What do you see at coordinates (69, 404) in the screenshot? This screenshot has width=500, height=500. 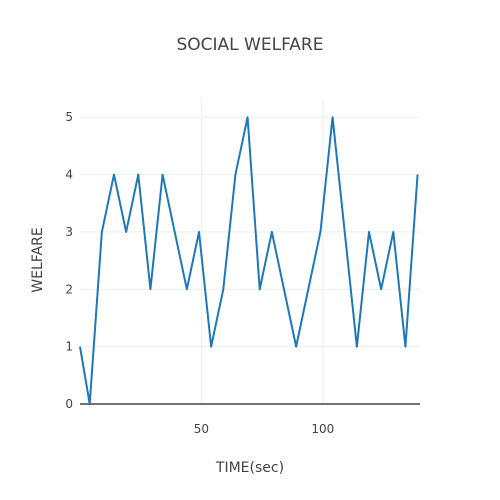 I see `y-tick-label: 0` at bounding box center [69, 404].